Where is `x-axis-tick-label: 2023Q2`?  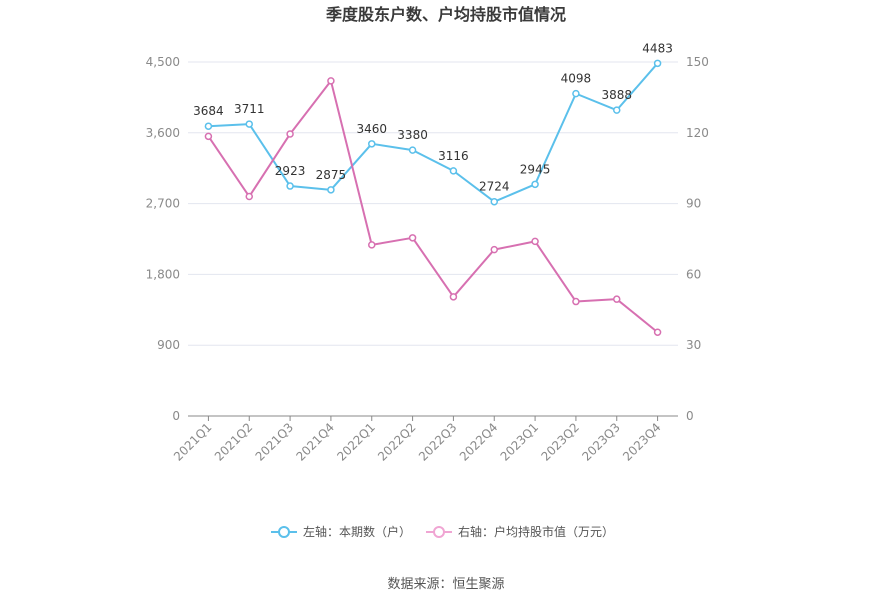 x-axis-tick-label: 2023Q2 is located at coordinates (560, 442).